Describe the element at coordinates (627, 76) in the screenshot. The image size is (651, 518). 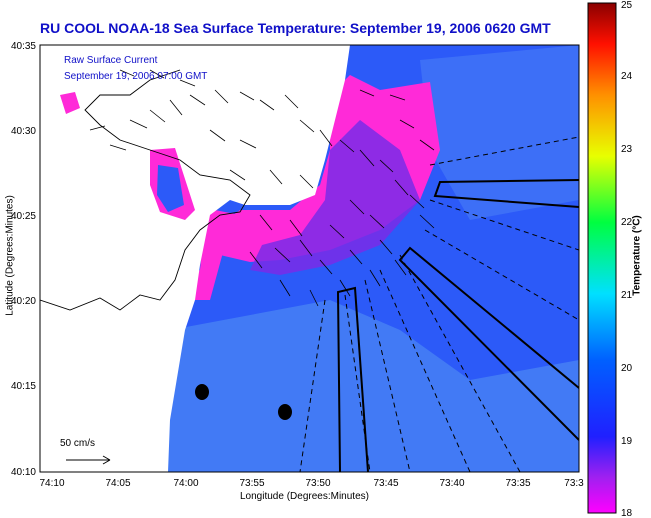
I see `colorbar-tick-label: 24` at that location.